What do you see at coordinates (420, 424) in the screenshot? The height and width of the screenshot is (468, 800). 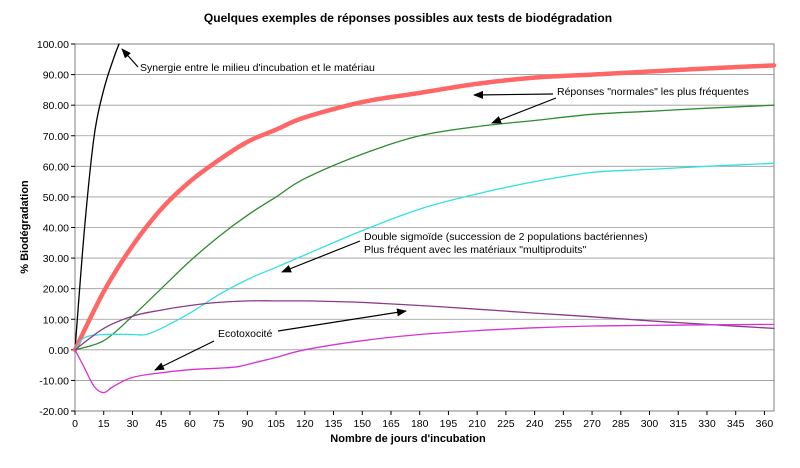 I see `x-tick-label: 180` at bounding box center [420, 424].